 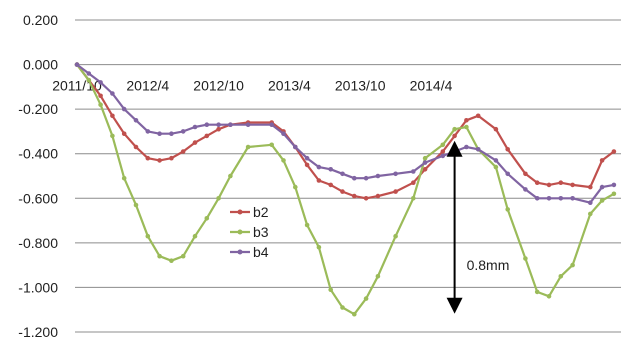 What do you see at coordinates (38, 154) in the screenshot?
I see `y-tick-label: -0.400` at bounding box center [38, 154].